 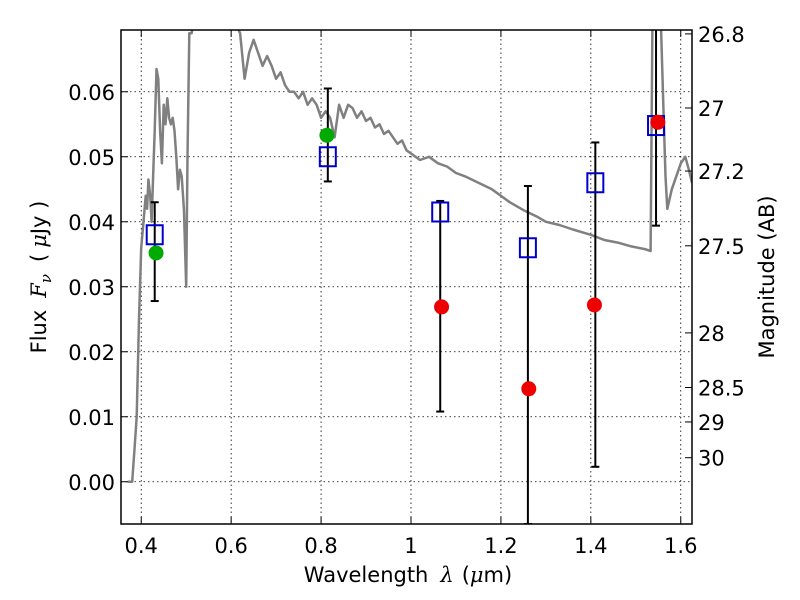 I want to click on x-tick-label: 0.6, so click(x=230, y=546).